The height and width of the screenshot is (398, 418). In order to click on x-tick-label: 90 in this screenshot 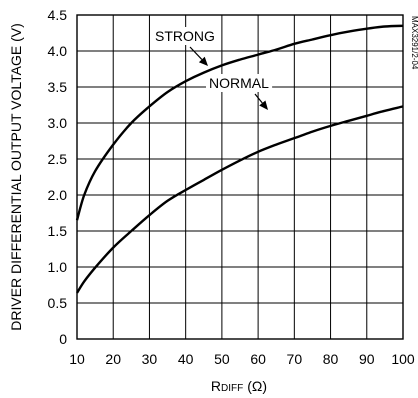, I will do `click(367, 359)`.